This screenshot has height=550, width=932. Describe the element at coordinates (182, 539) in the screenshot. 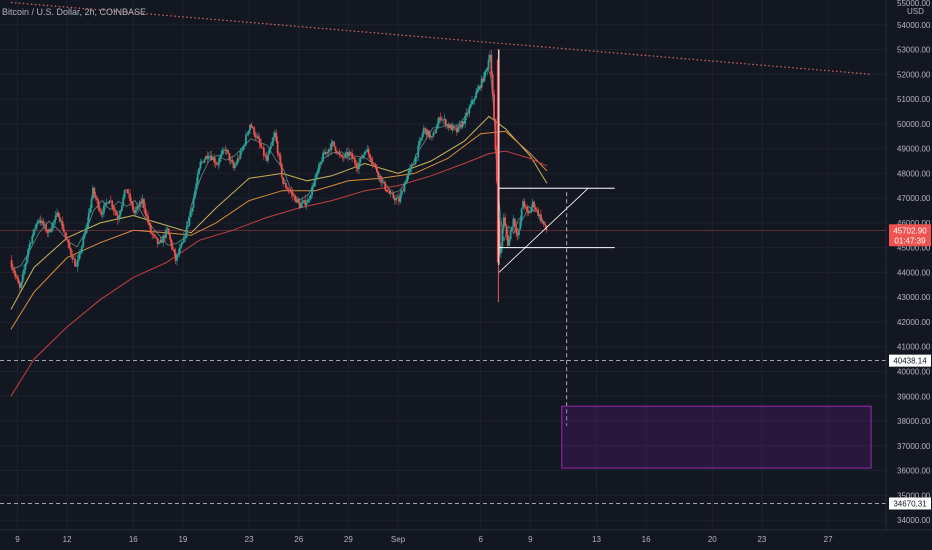

I see `time-tick-label: 19` at that location.